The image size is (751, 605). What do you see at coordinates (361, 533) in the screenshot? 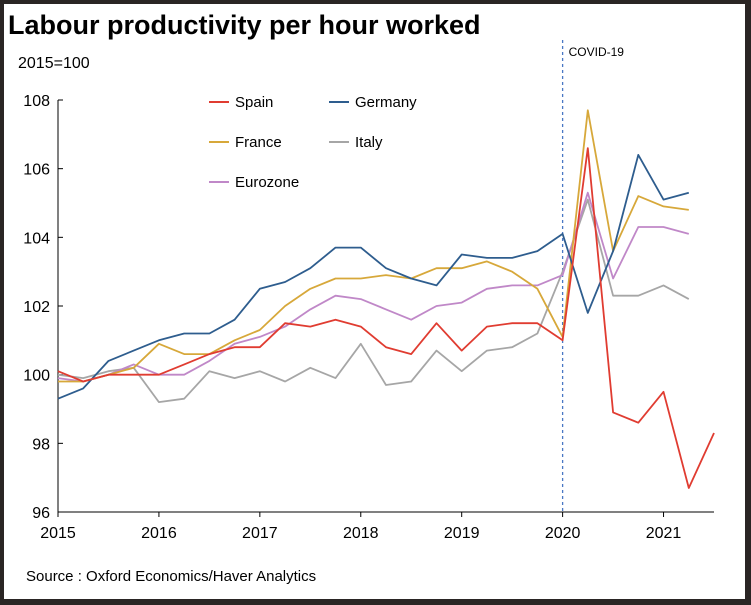
I see `x-tick-label: 2018` at bounding box center [361, 533].